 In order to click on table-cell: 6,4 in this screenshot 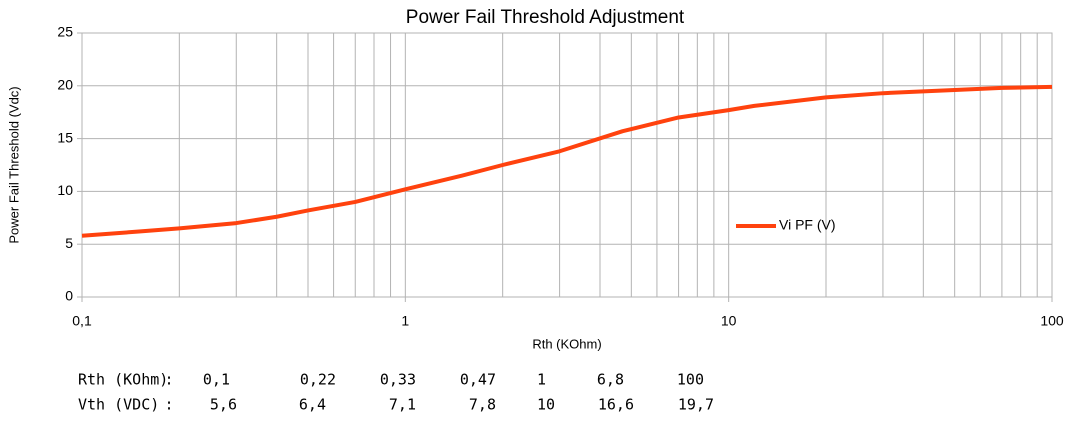, I will do `click(312, 405)`.